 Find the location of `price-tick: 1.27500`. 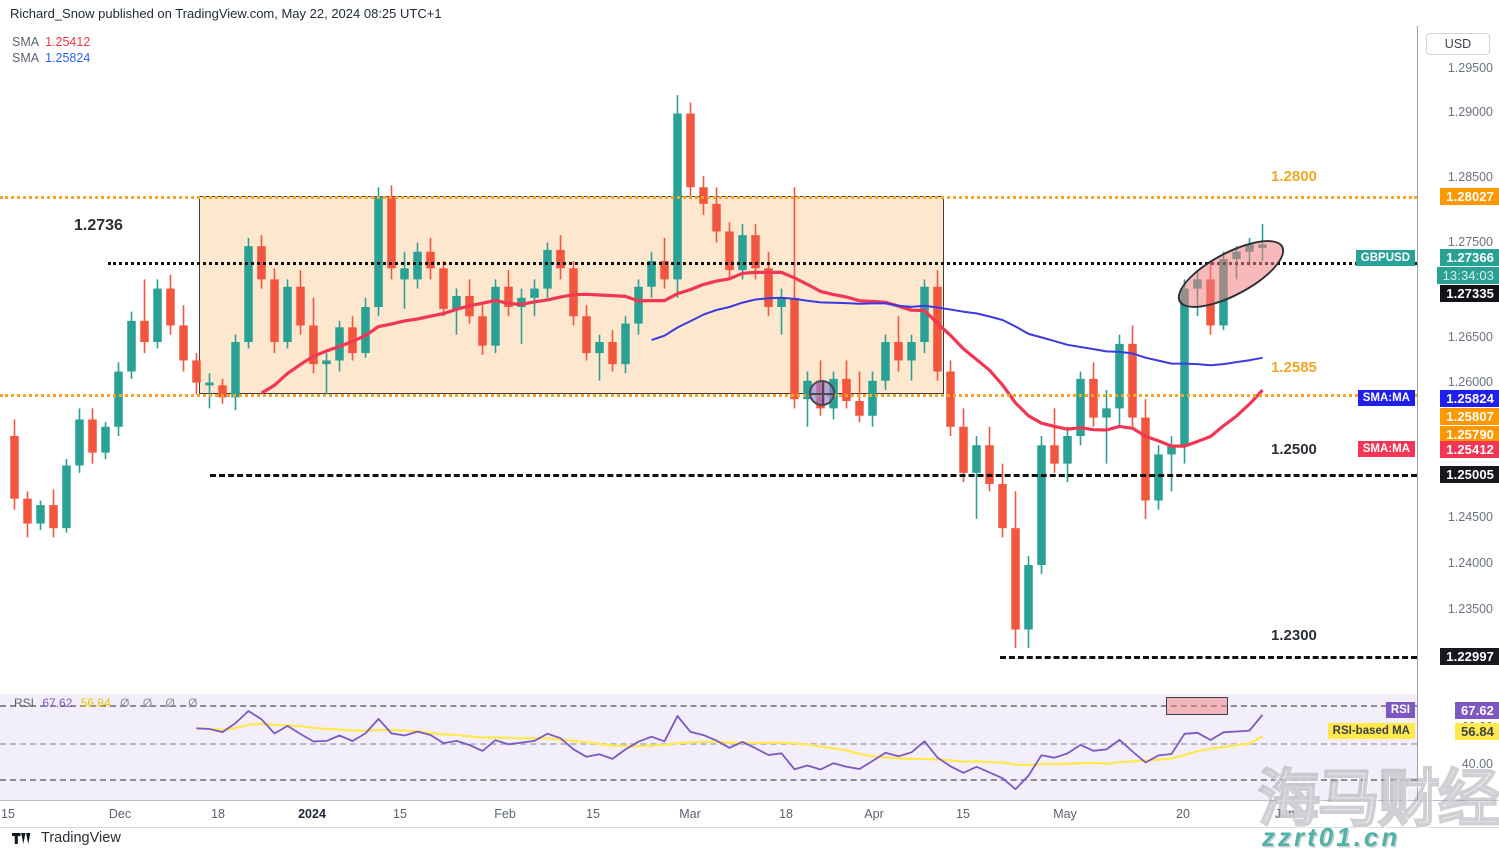

price-tick: 1.27500 is located at coordinates (1470, 242).